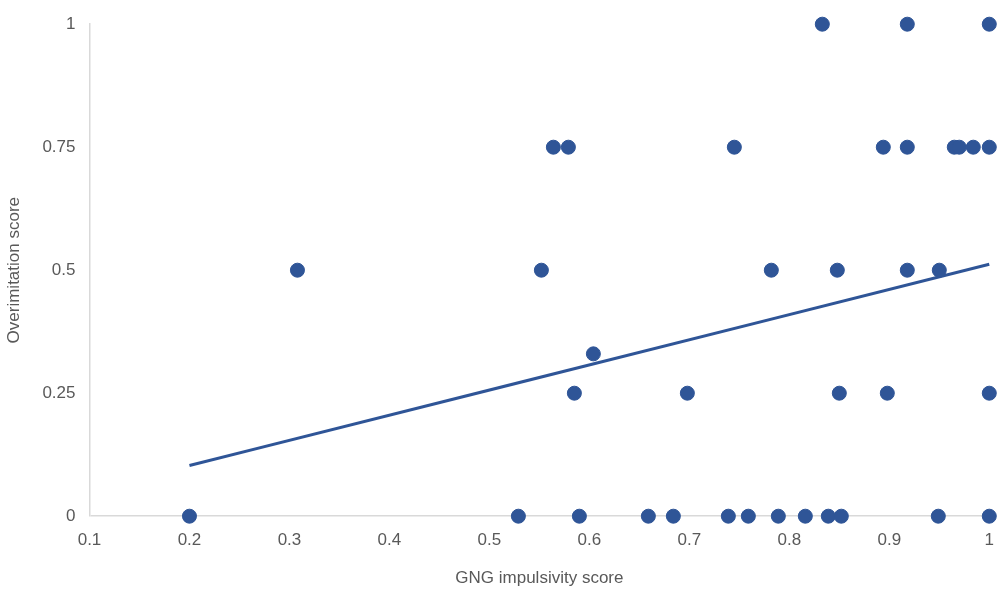 This screenshot has height=593, width=1008. Describe the element at coordinates (889, 540) in the screenshot. I see `x-tick-label: 0.9` at that location.